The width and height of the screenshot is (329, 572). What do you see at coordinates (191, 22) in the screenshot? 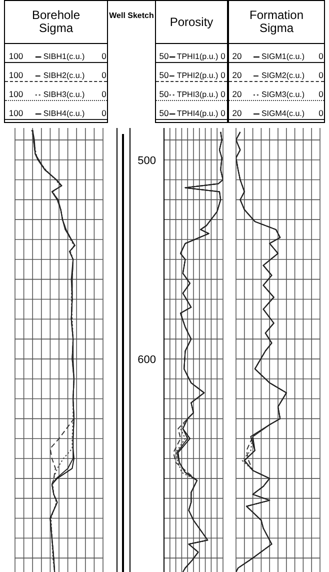
I see `chart-title: Porosity` at bounding box center [191, 22].